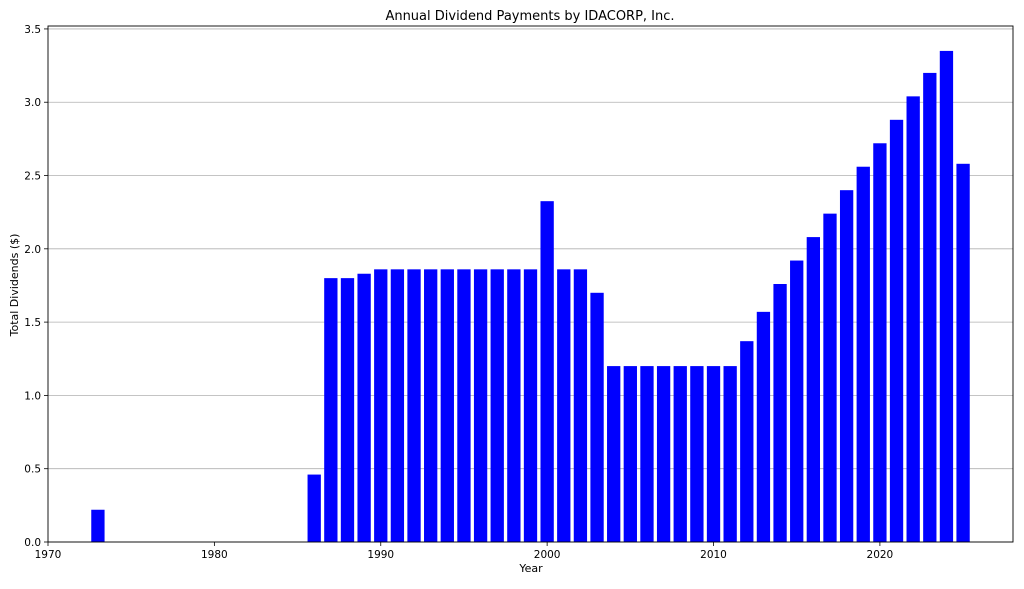 This screenshot has height=589, width=1024. Describe the element at coordinates (547, 371) in the screenshot. I see `bar-2000` at that location.